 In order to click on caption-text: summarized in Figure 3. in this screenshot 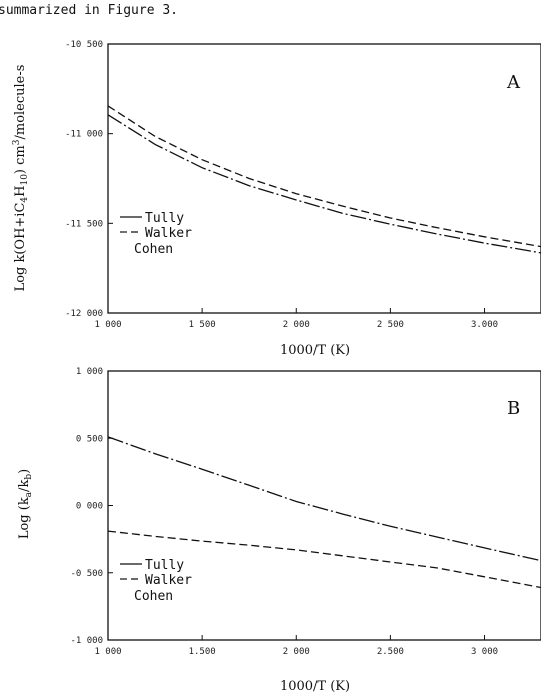, I will do `click(89, 10)`.